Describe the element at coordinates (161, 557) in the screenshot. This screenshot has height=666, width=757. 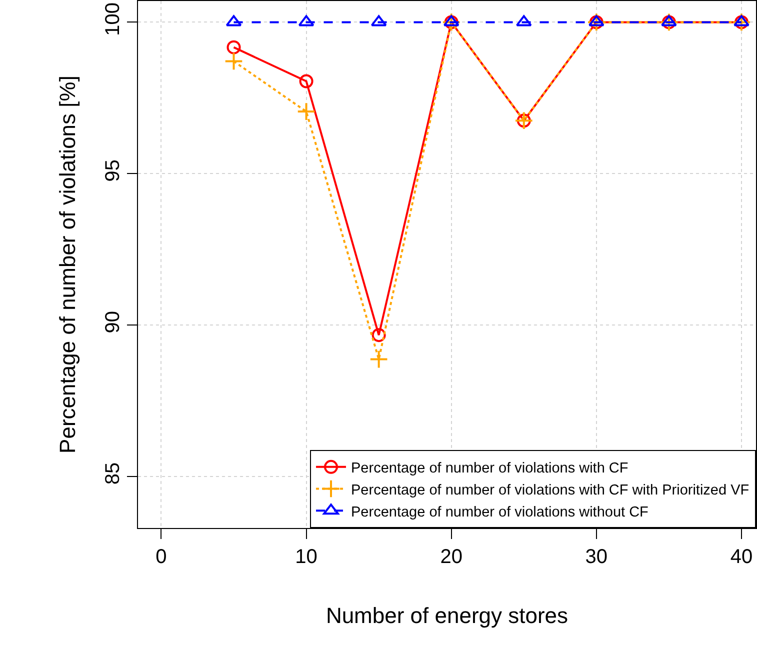
I see `x-tick-label: 0` at that location.